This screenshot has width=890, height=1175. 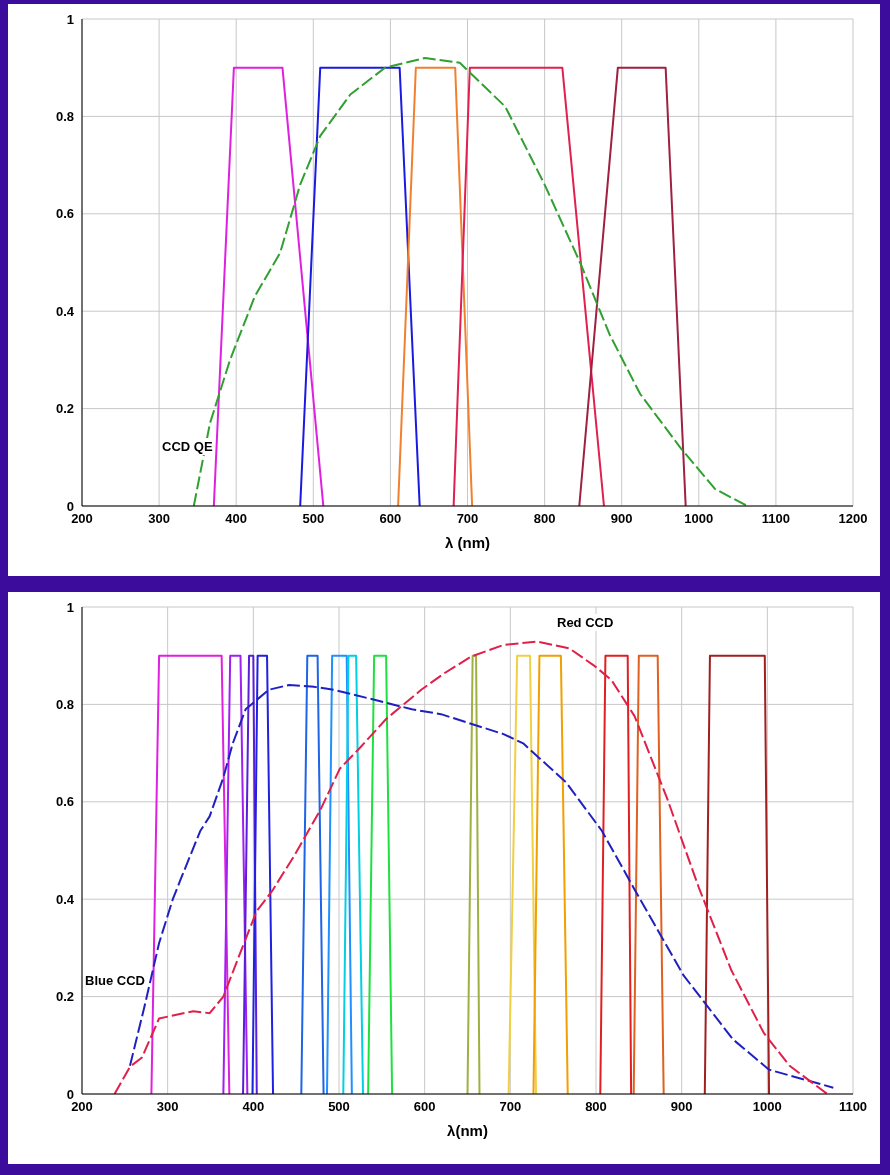 What do you see at coordinates (115, 980) in the screenshot?
I see `annotation: Blue CCD` at bounding box center [115, 980].